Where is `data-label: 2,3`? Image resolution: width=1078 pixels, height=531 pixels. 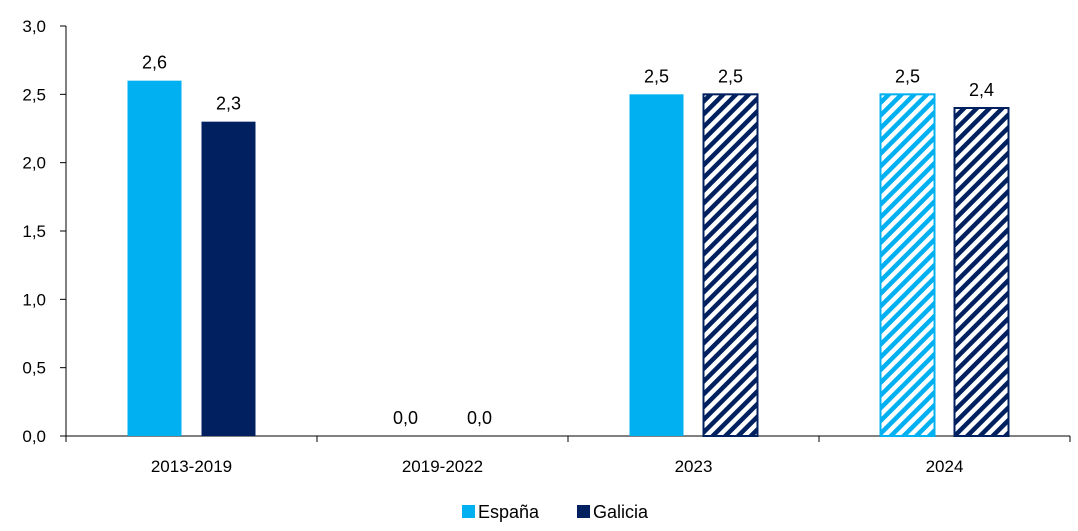 data-label: 2,3 is located at coordinates (228, 104).